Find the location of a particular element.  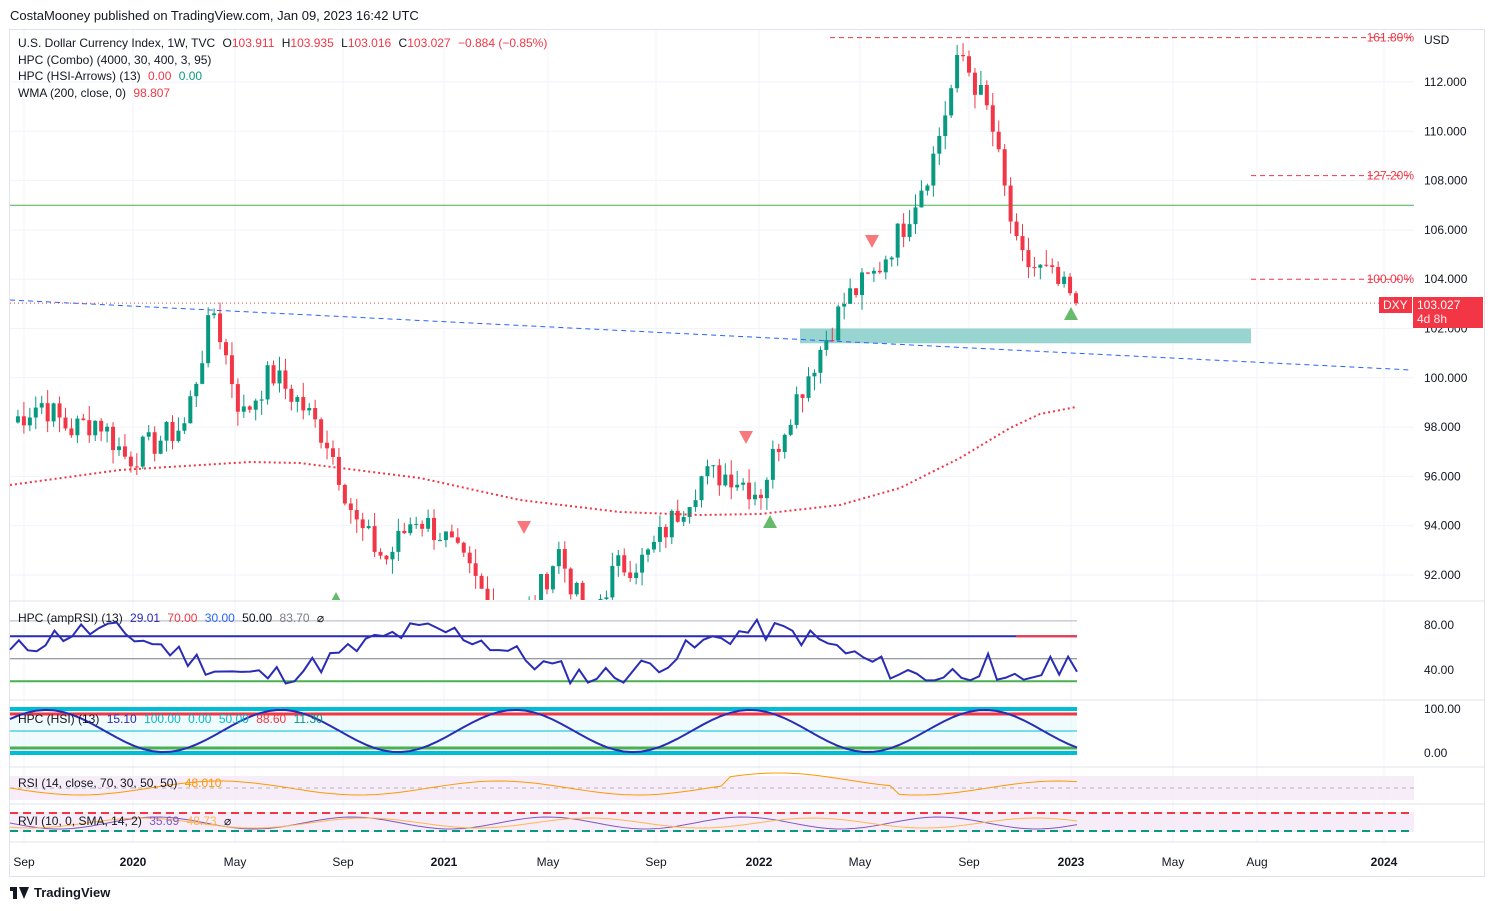

hsi-tick-label: 0.00 is located at coordinates (1436, 753).